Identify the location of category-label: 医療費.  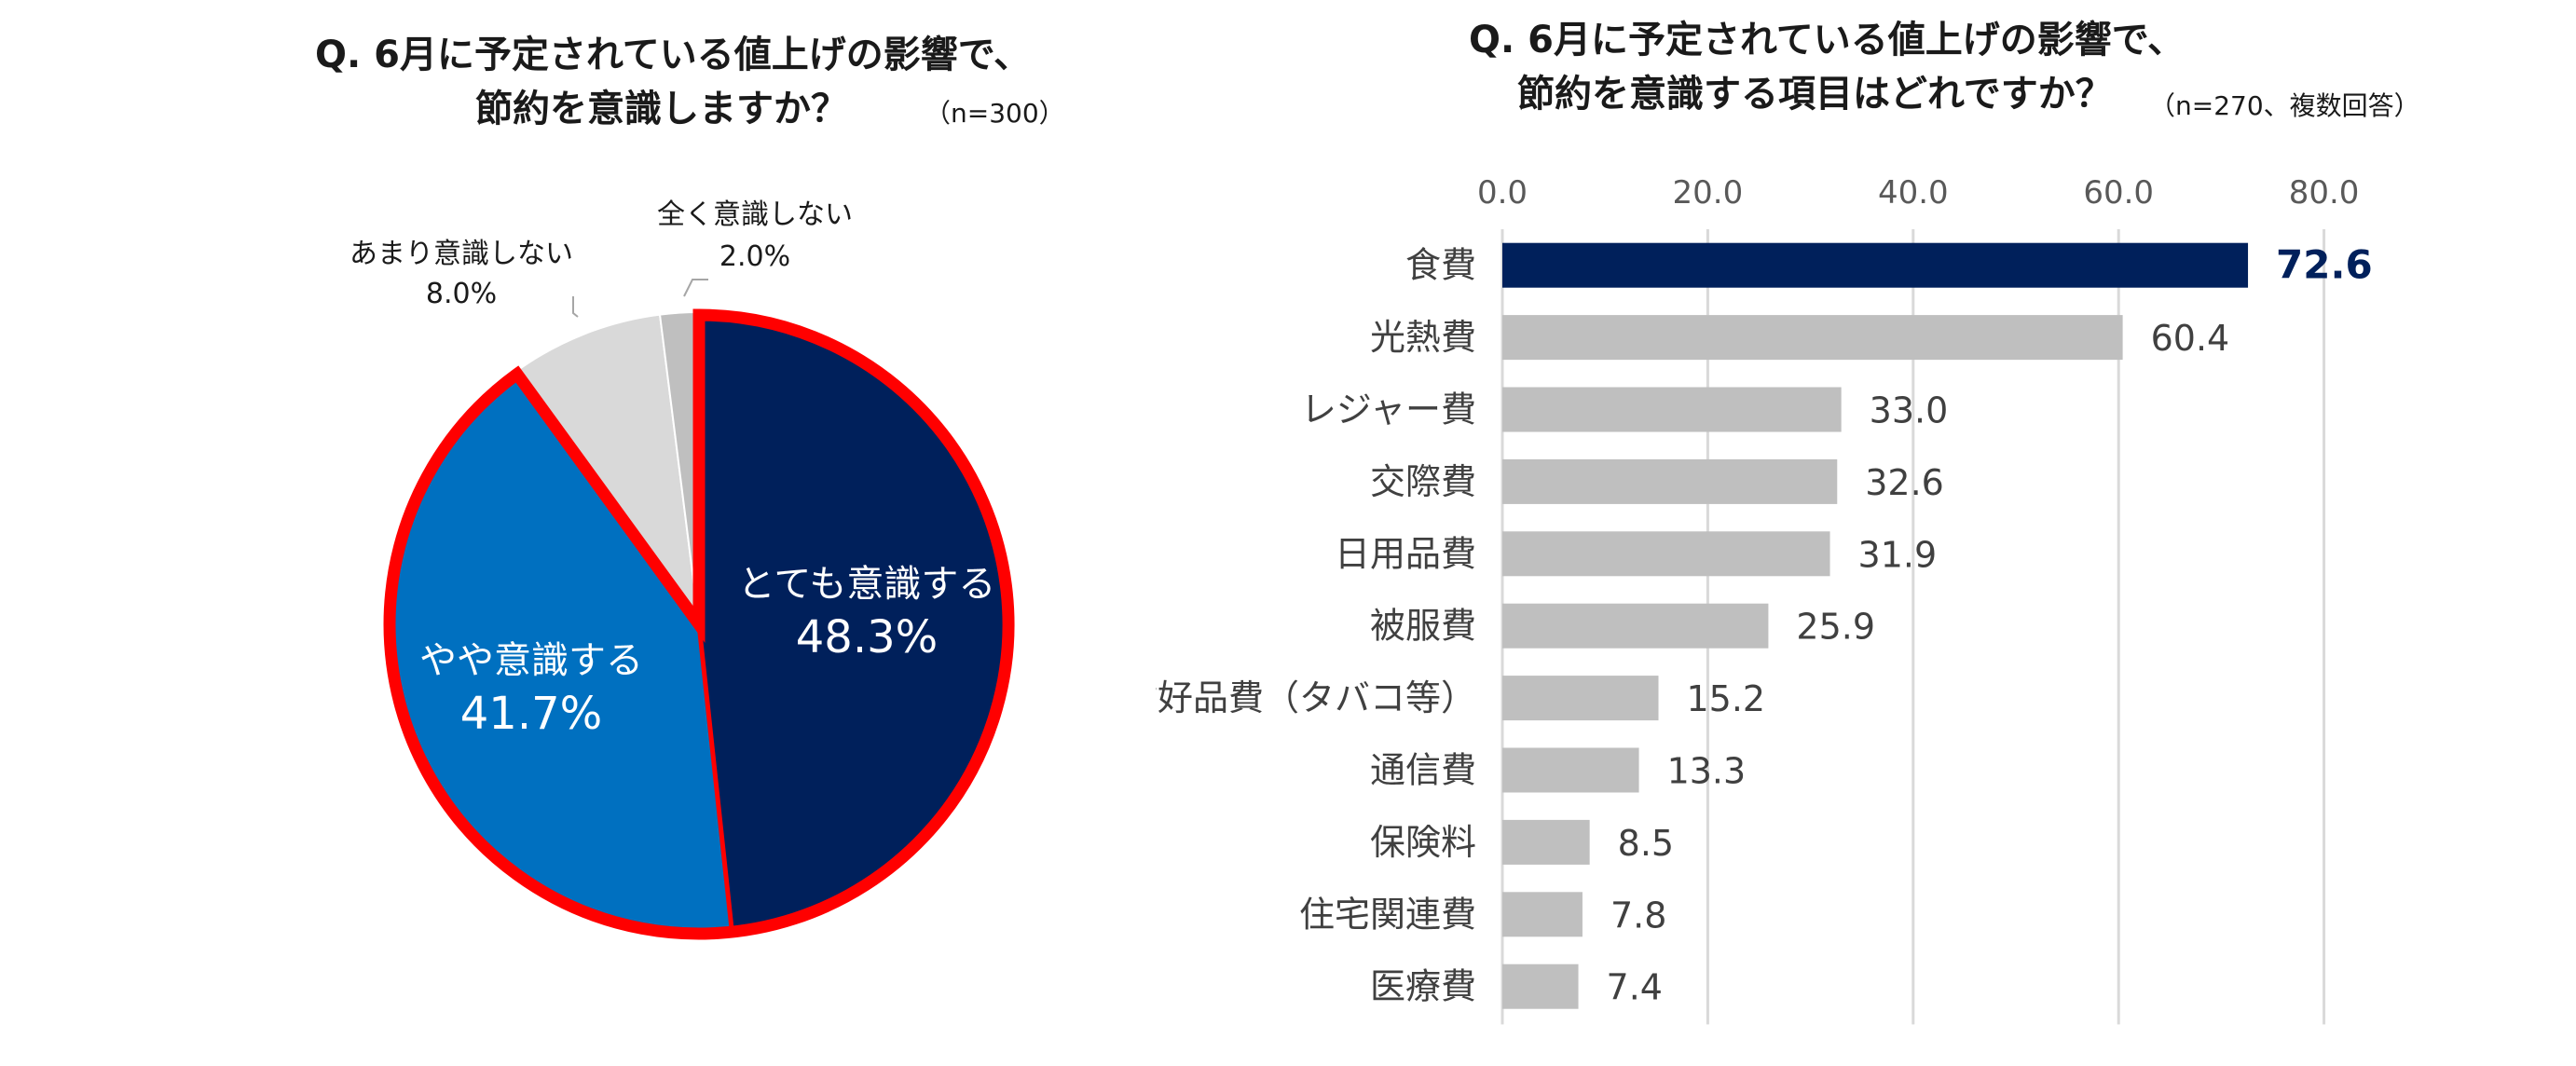
(1423, 986).